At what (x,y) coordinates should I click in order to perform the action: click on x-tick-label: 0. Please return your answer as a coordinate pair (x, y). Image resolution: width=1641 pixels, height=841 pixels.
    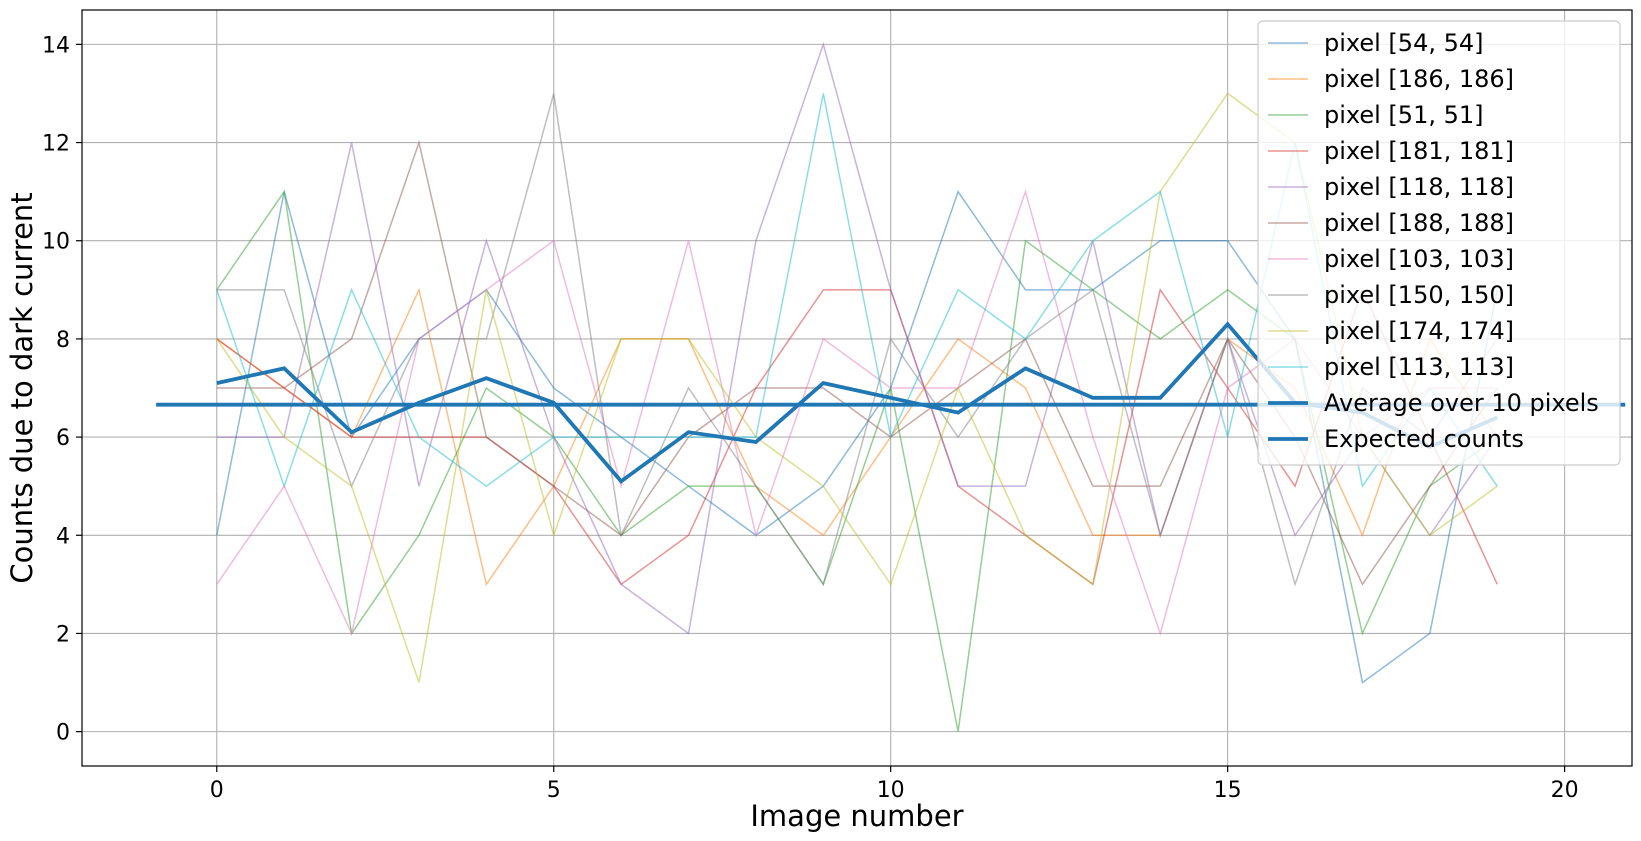
    Looking at the image, I should click on (217, 790).